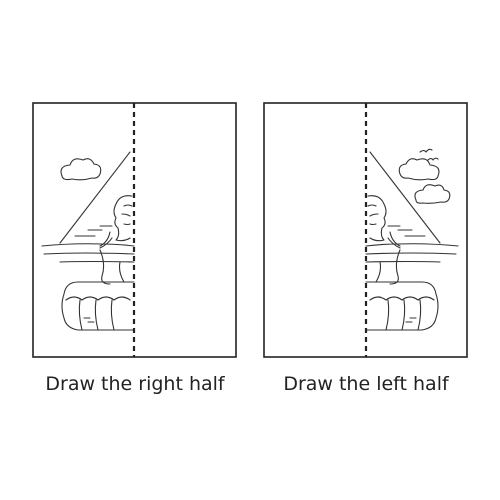 The height and width of the screenshot is (500, 500). I want to click on caption: Draw the right half, so click(135, 384).